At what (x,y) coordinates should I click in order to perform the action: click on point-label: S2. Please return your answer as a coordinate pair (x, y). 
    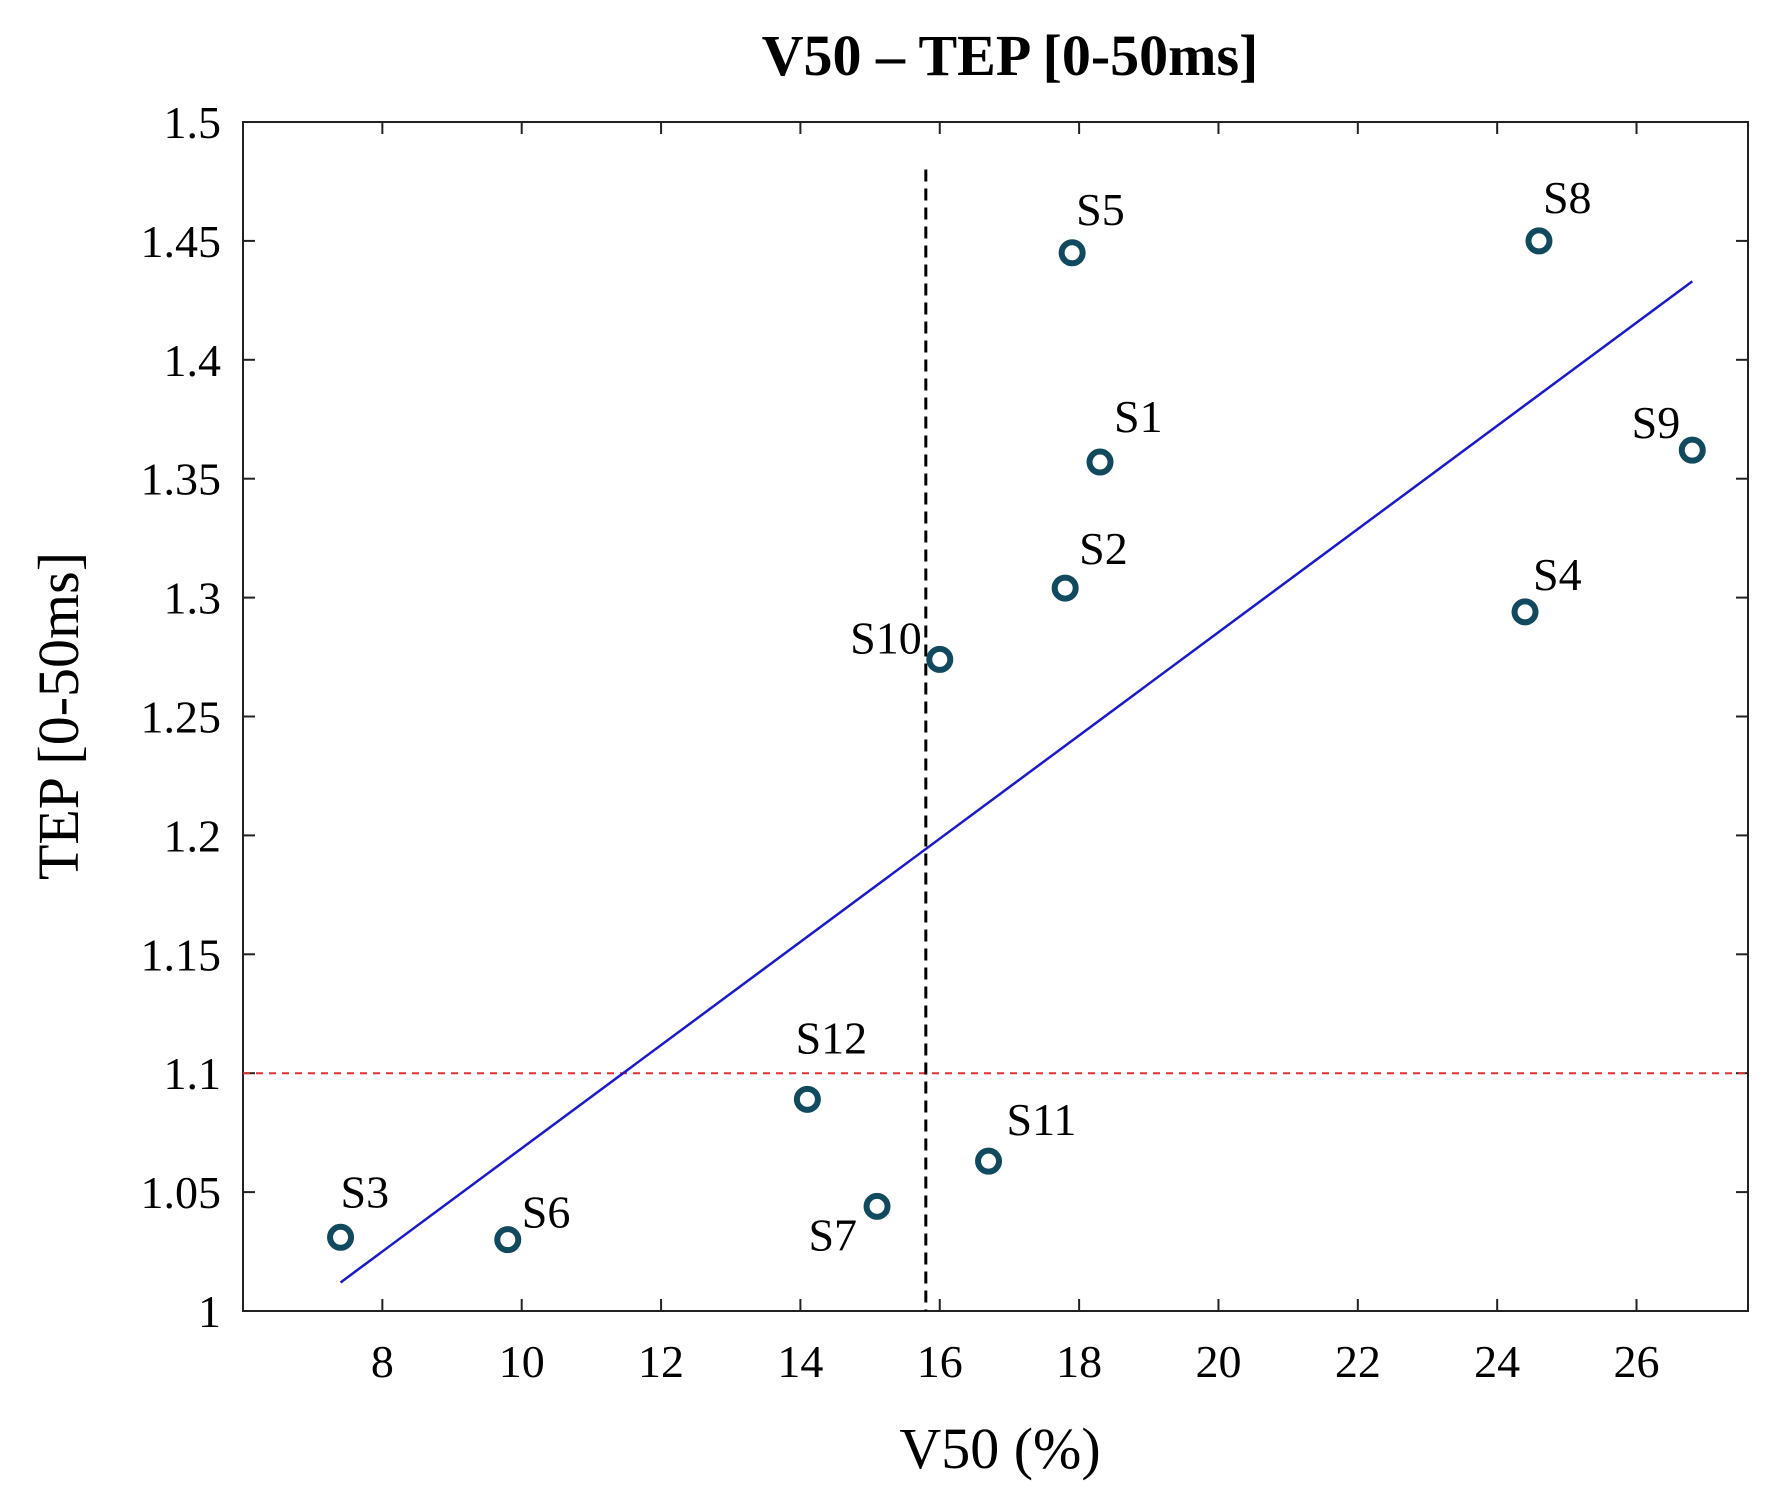
    Looking at the image, I should click on (1103, 548).